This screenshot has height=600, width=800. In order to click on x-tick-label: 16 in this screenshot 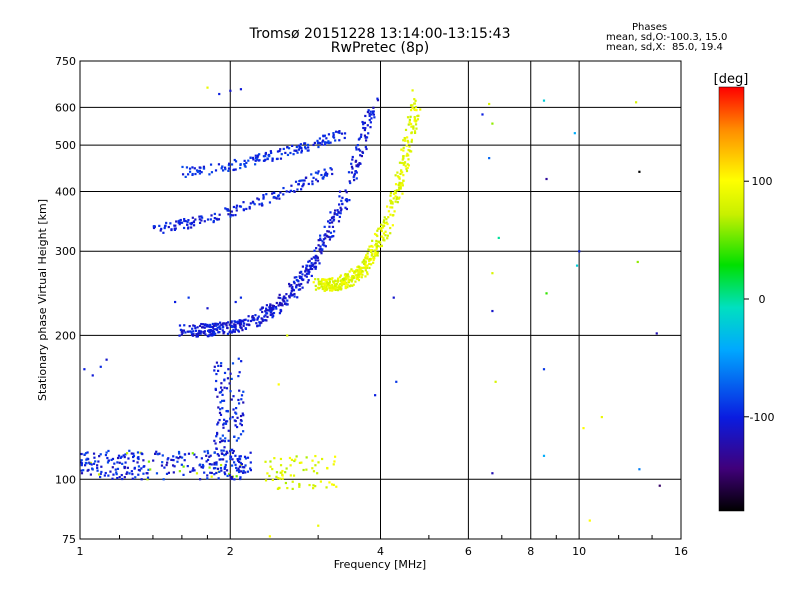, I will do `click(681, 551)`.